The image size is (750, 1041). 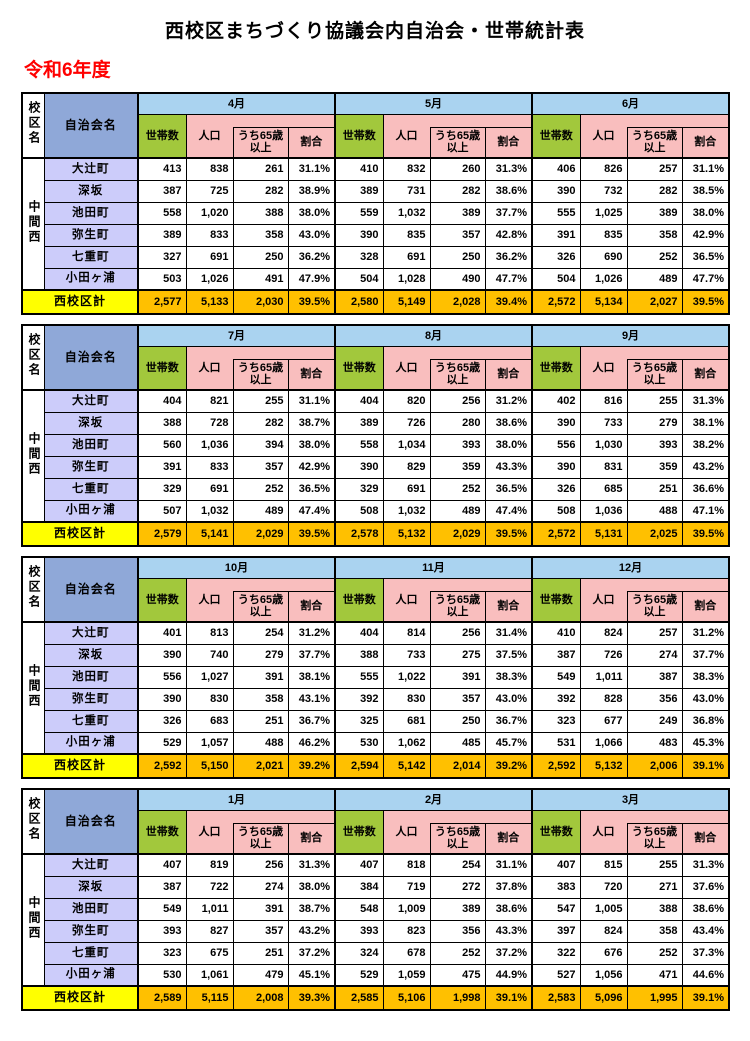 What do you see at coordinates (654, 721) in the screenshot?
I see `value-cell: 249` at bounding box center [654, 721].